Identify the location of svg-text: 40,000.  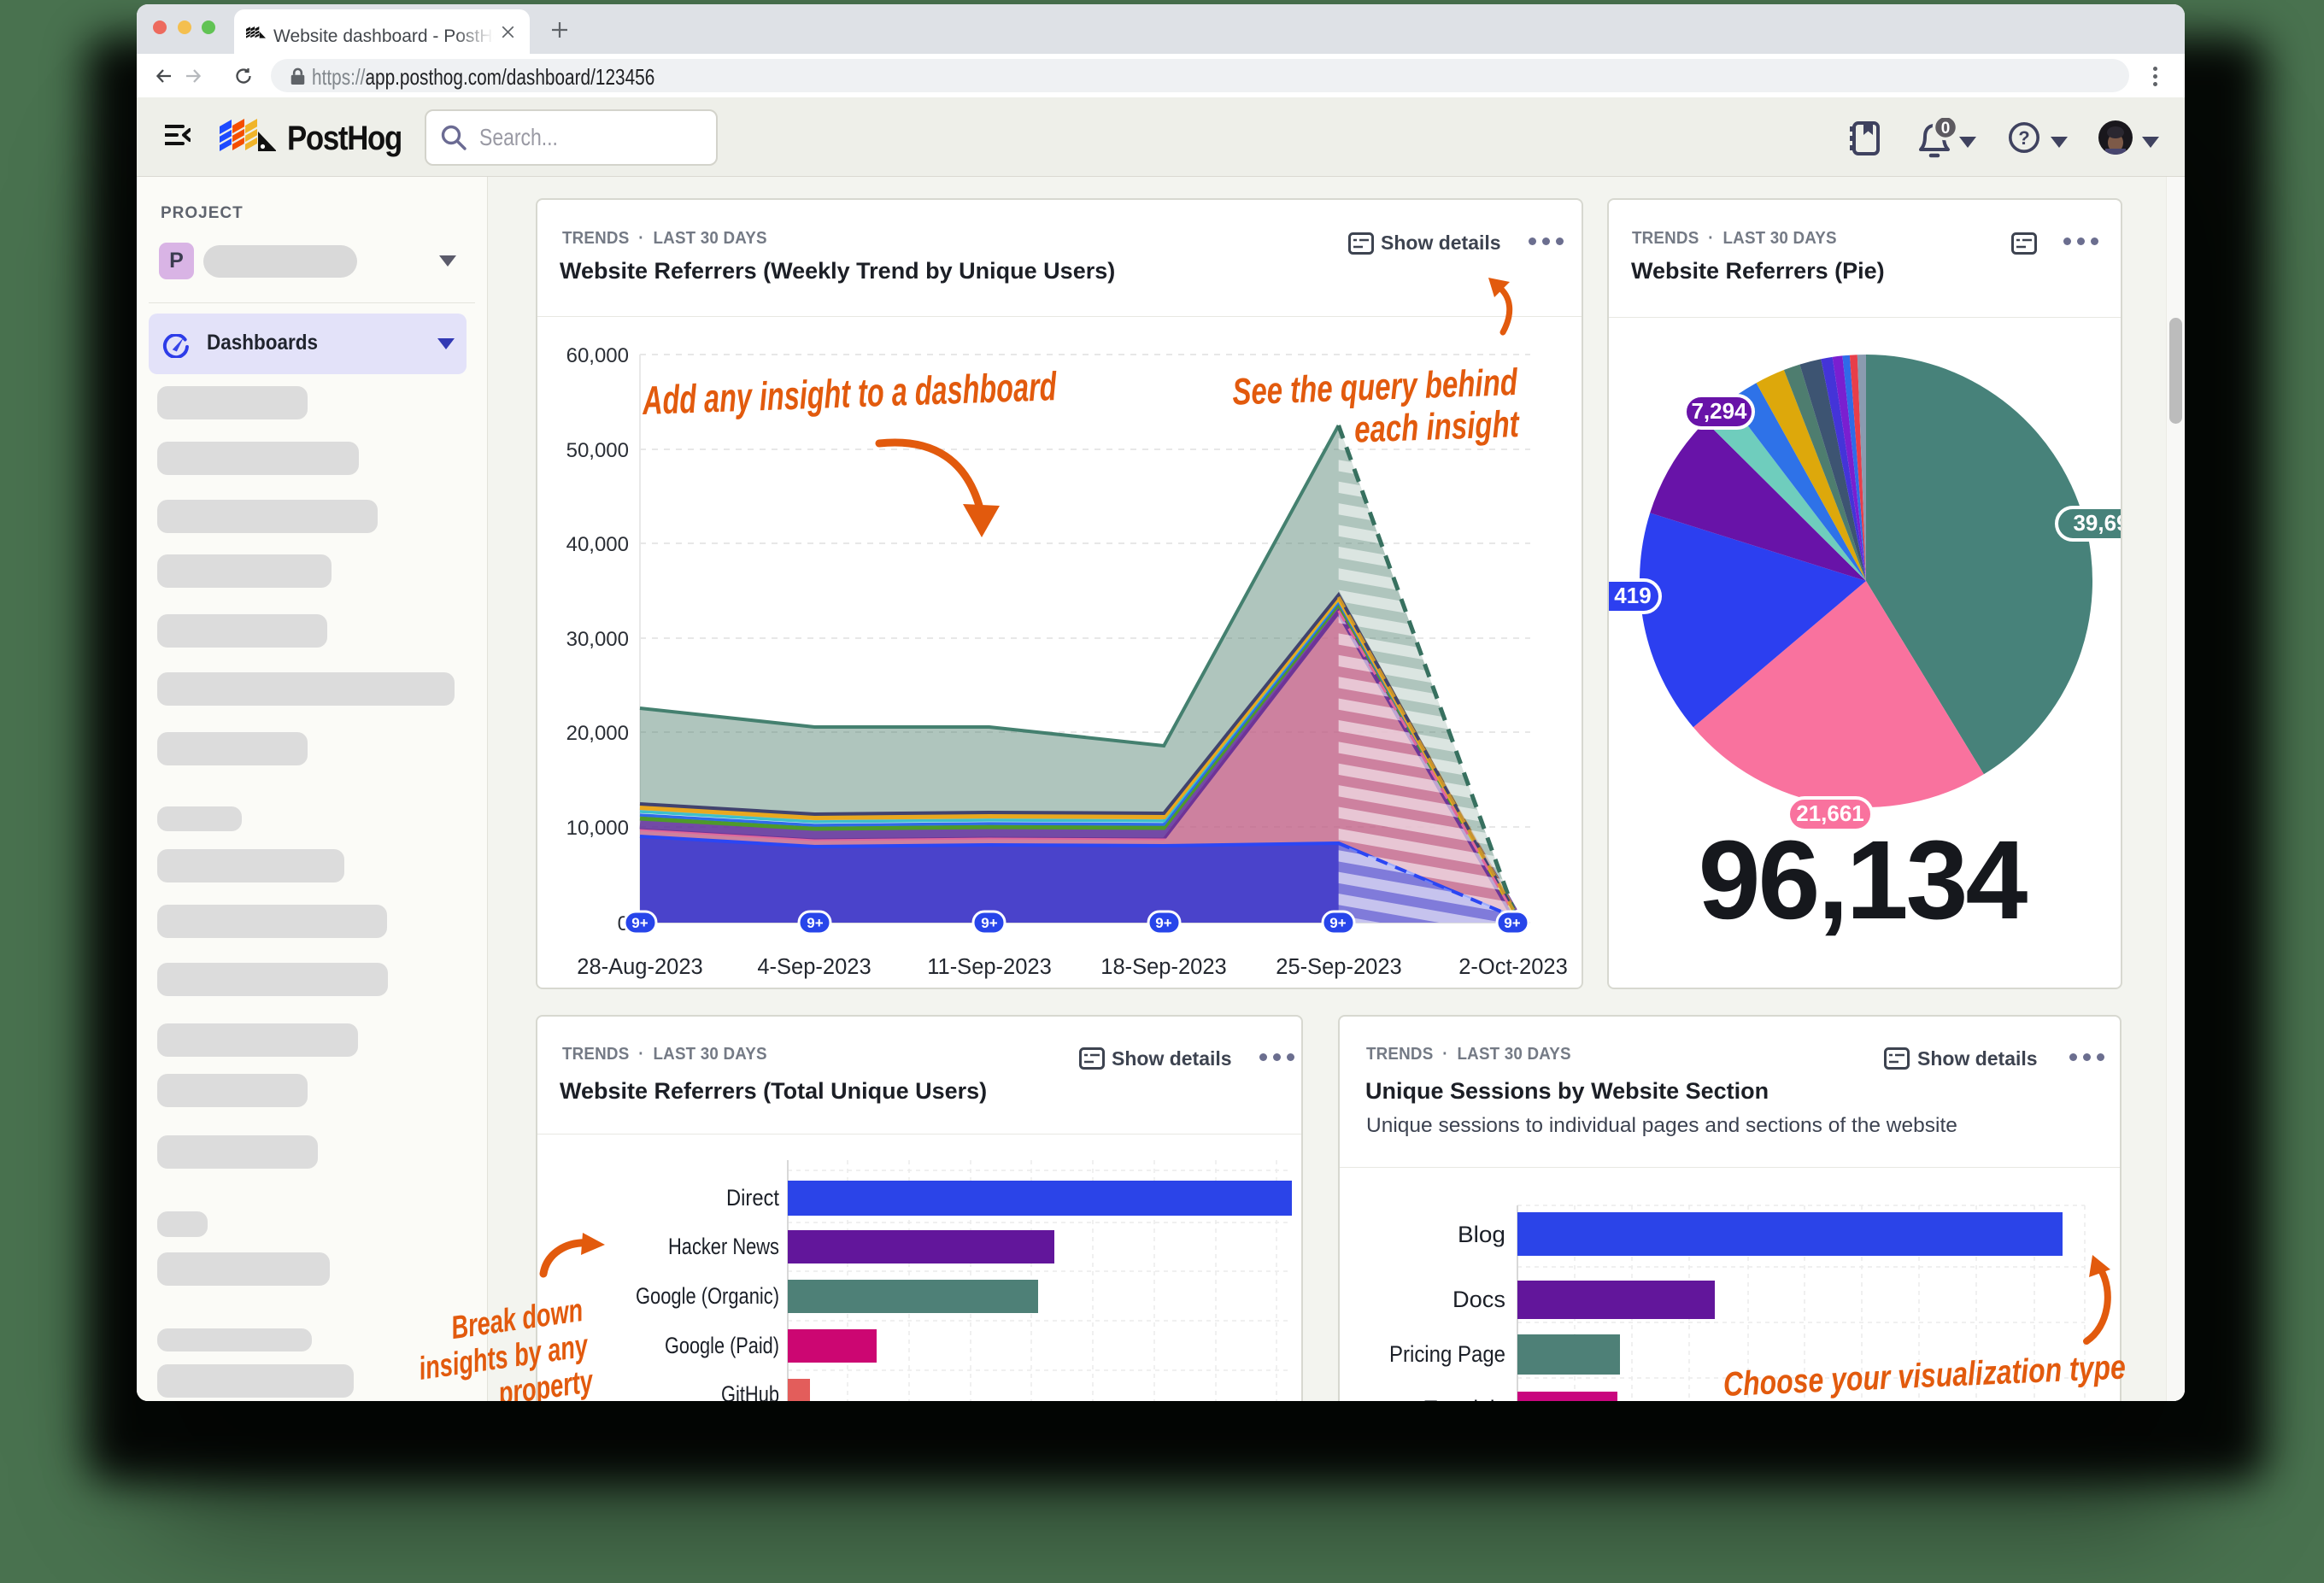
(597, 544).